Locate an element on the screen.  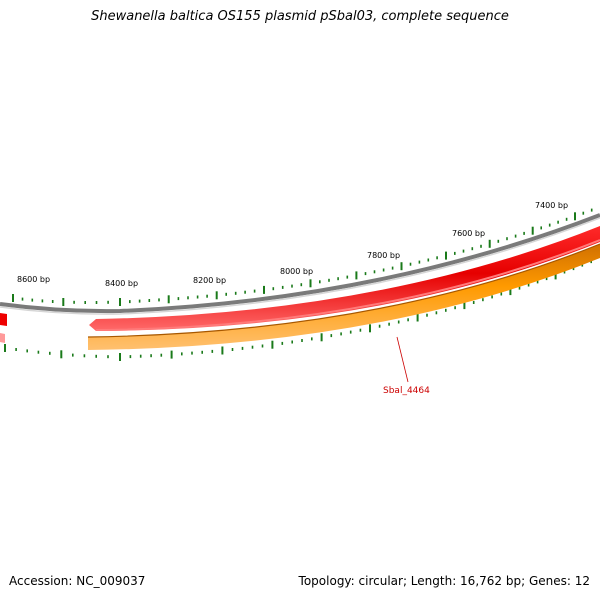
tick-label-7400: 7400 bp is located at coordinates (551, 205).